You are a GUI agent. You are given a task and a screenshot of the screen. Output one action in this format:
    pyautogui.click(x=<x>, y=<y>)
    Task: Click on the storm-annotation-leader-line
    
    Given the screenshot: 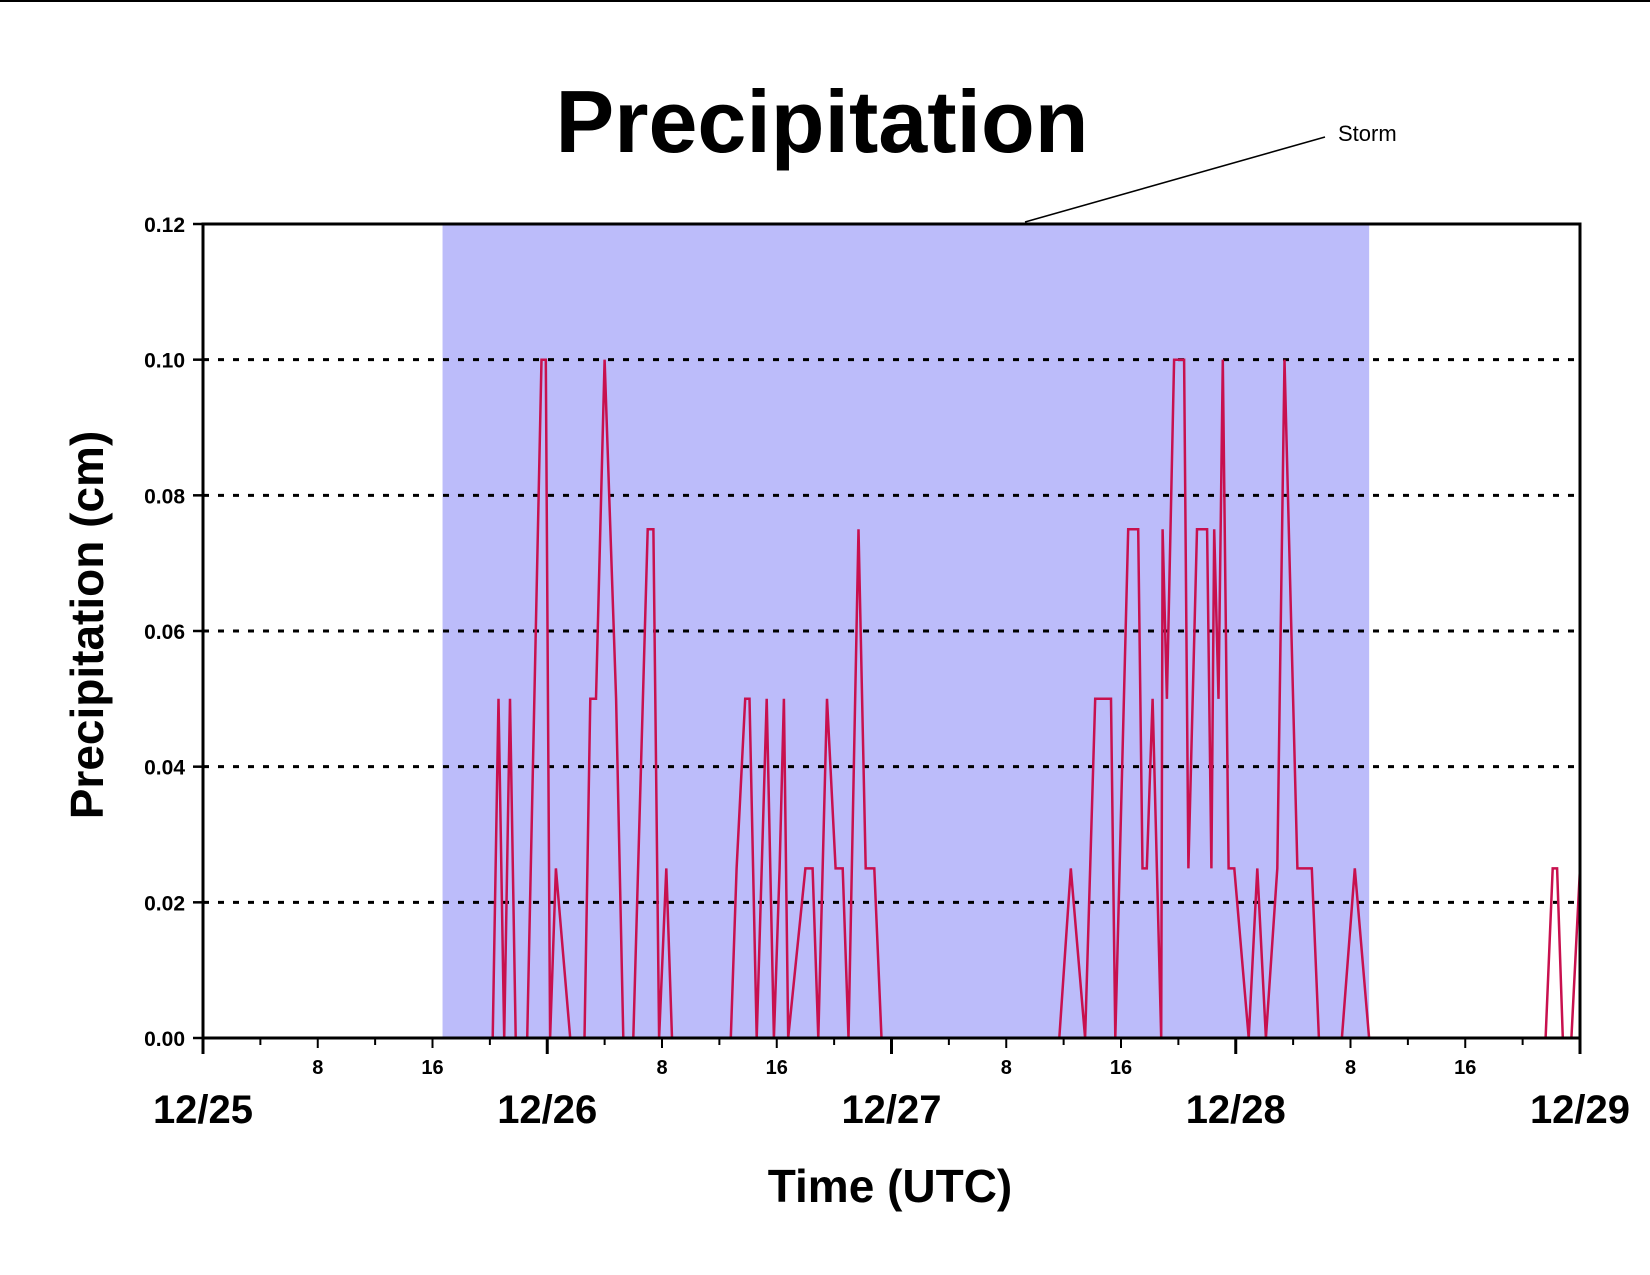 What is the action you would take?
    pyautogui.click(x=1175, y=179)
    